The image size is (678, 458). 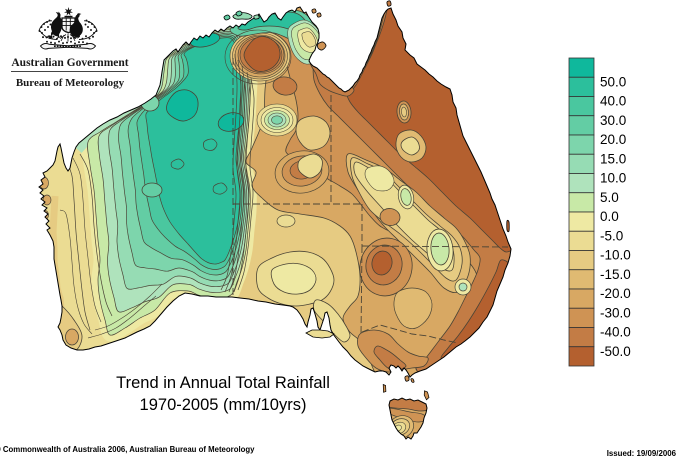 I want to click on svg-text: -30.0, so click(x=615, y=312).